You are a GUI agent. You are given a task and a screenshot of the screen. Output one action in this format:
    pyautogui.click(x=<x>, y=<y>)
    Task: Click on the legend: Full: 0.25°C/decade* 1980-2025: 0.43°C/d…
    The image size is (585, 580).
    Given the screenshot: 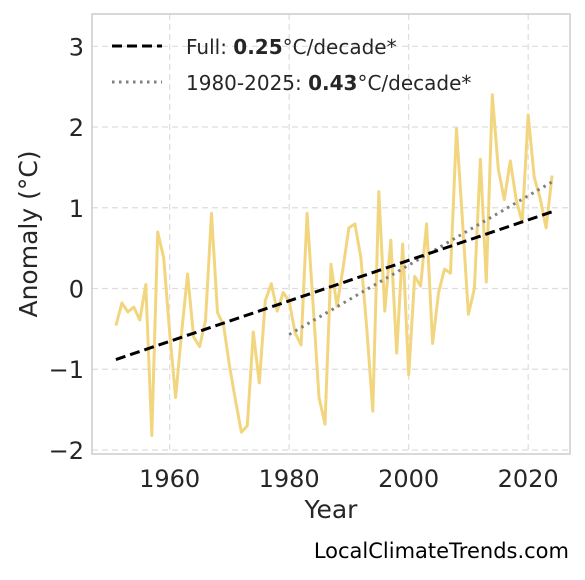 What is the action you would take?
    pyautogui.click(x=291, y=65)
    